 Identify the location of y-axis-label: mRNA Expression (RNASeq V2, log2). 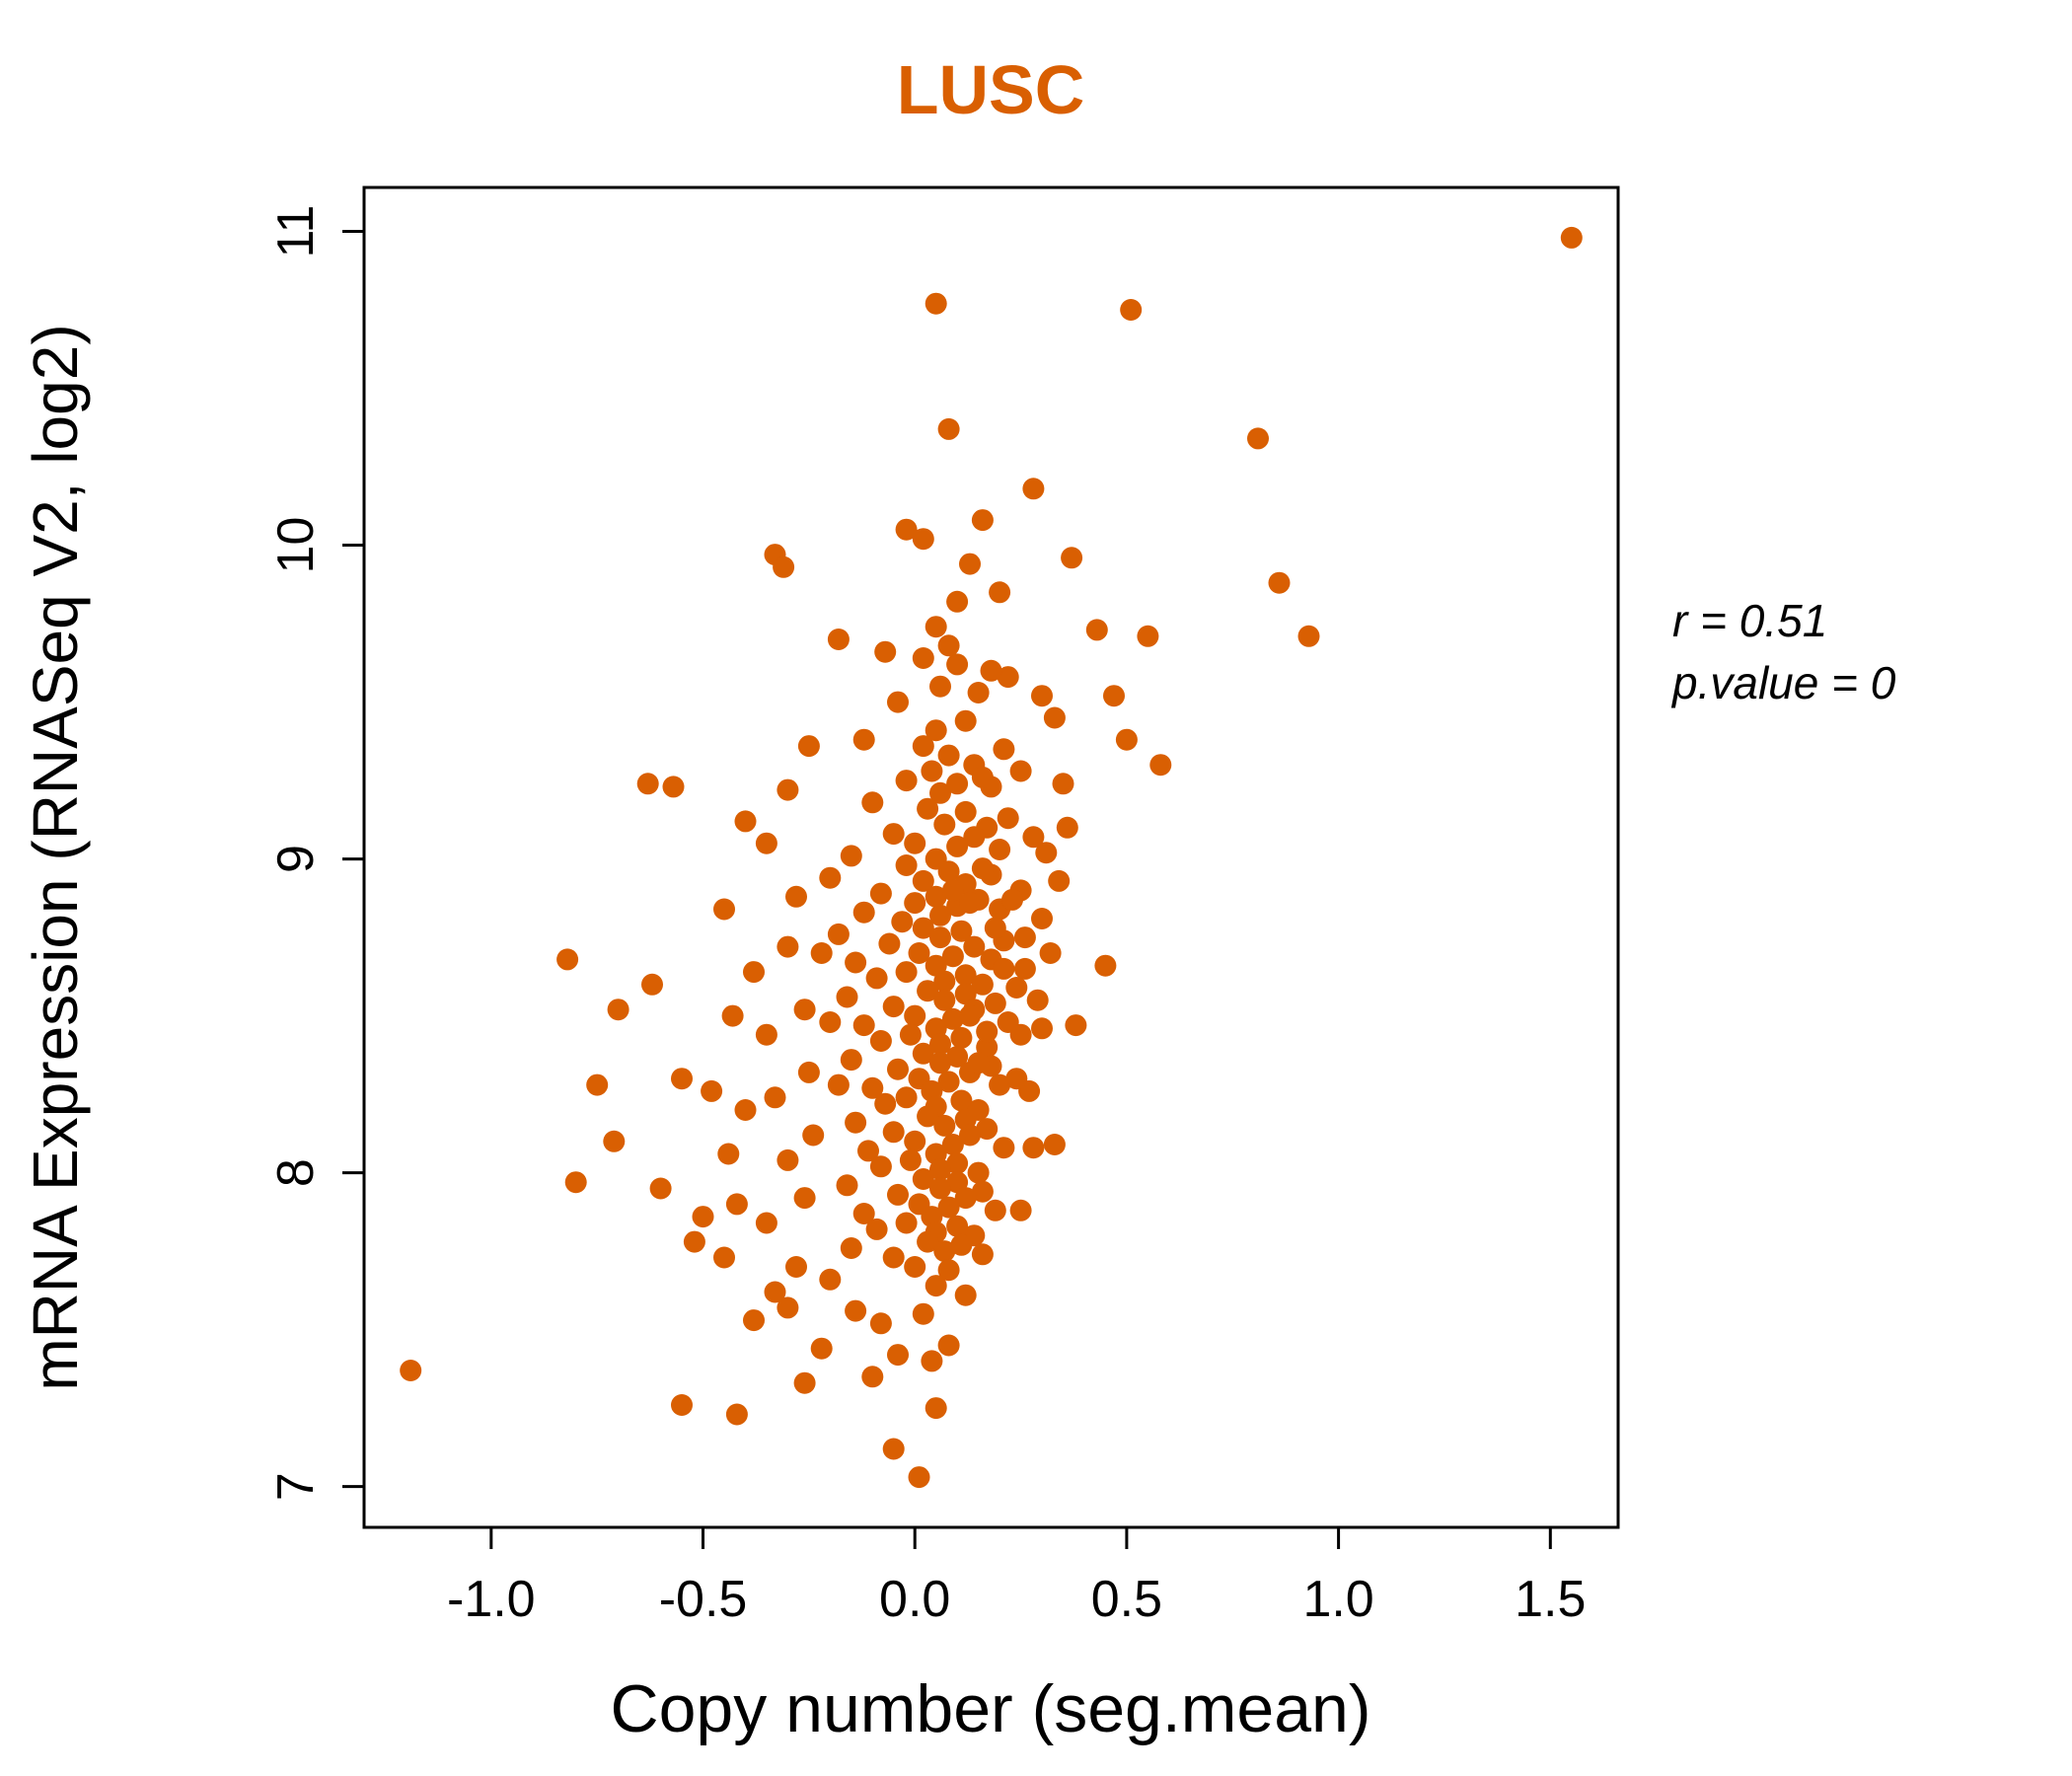
(56, 857).